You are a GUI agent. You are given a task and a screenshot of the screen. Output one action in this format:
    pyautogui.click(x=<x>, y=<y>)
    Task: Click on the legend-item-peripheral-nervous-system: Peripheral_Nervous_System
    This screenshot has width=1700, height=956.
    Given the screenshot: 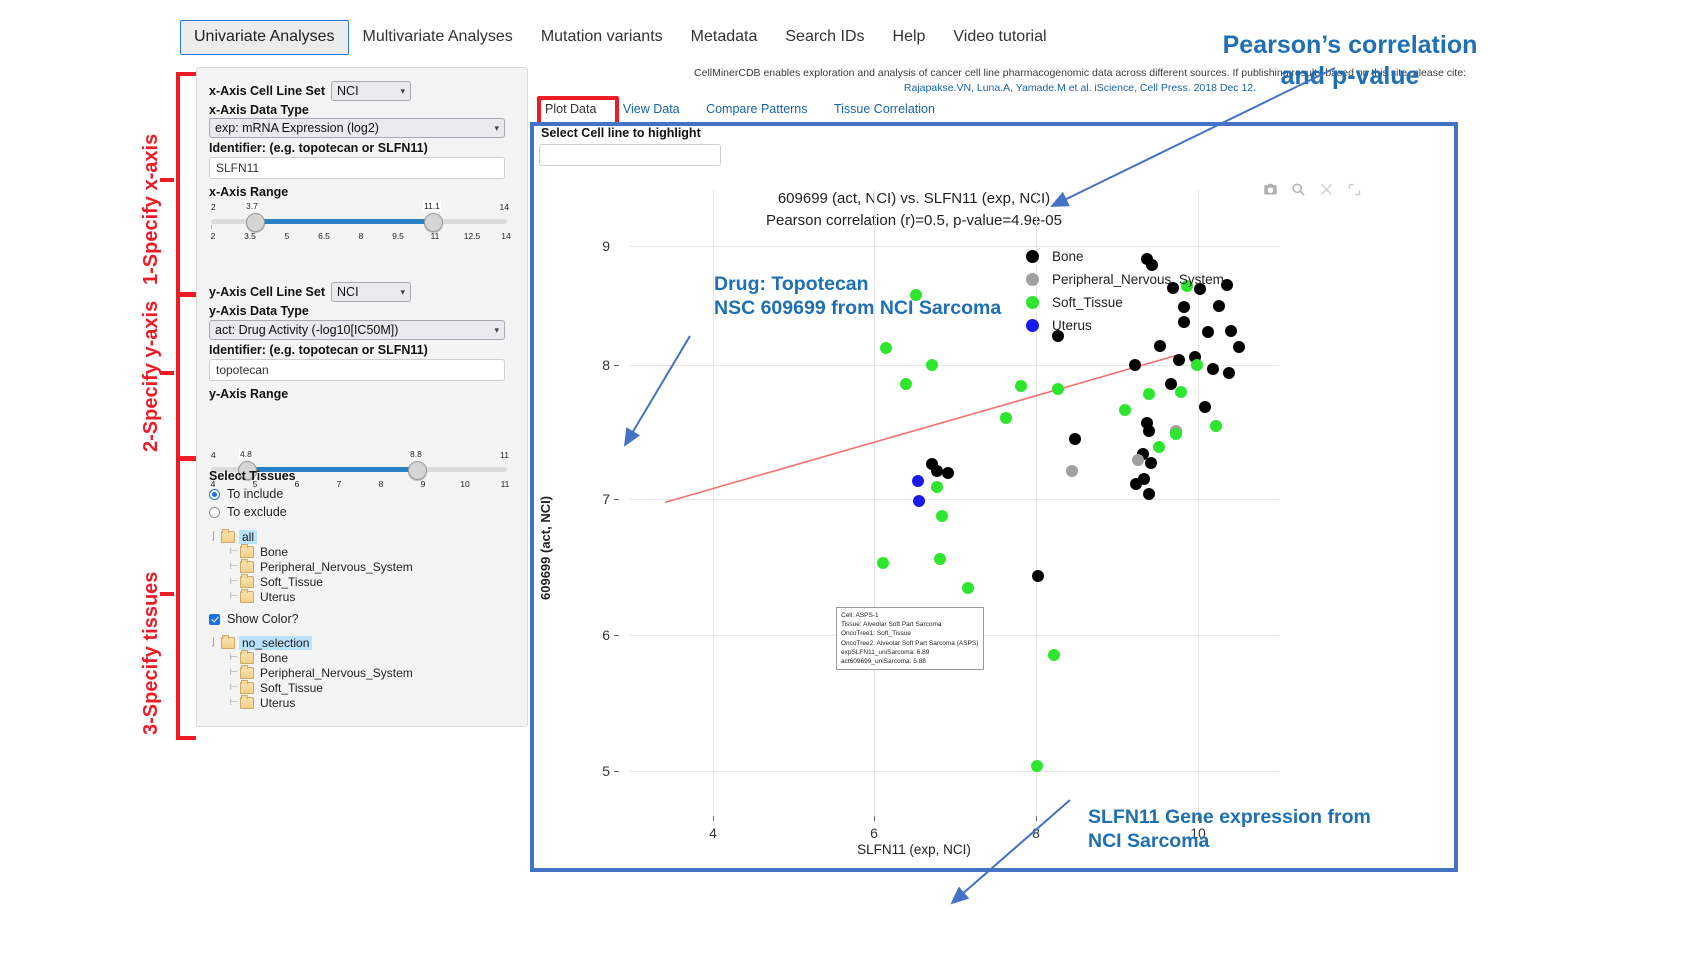 What is the action you would take?
    pyautogui.click(x=1125, y=279)
    